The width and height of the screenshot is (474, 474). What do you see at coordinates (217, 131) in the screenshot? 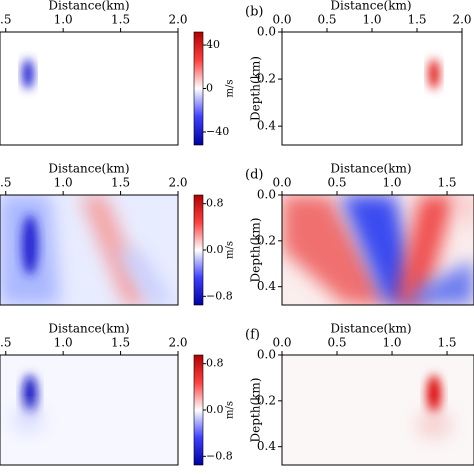
I see `colorbar-tick-label: −40` at bounding box center [217, 131].